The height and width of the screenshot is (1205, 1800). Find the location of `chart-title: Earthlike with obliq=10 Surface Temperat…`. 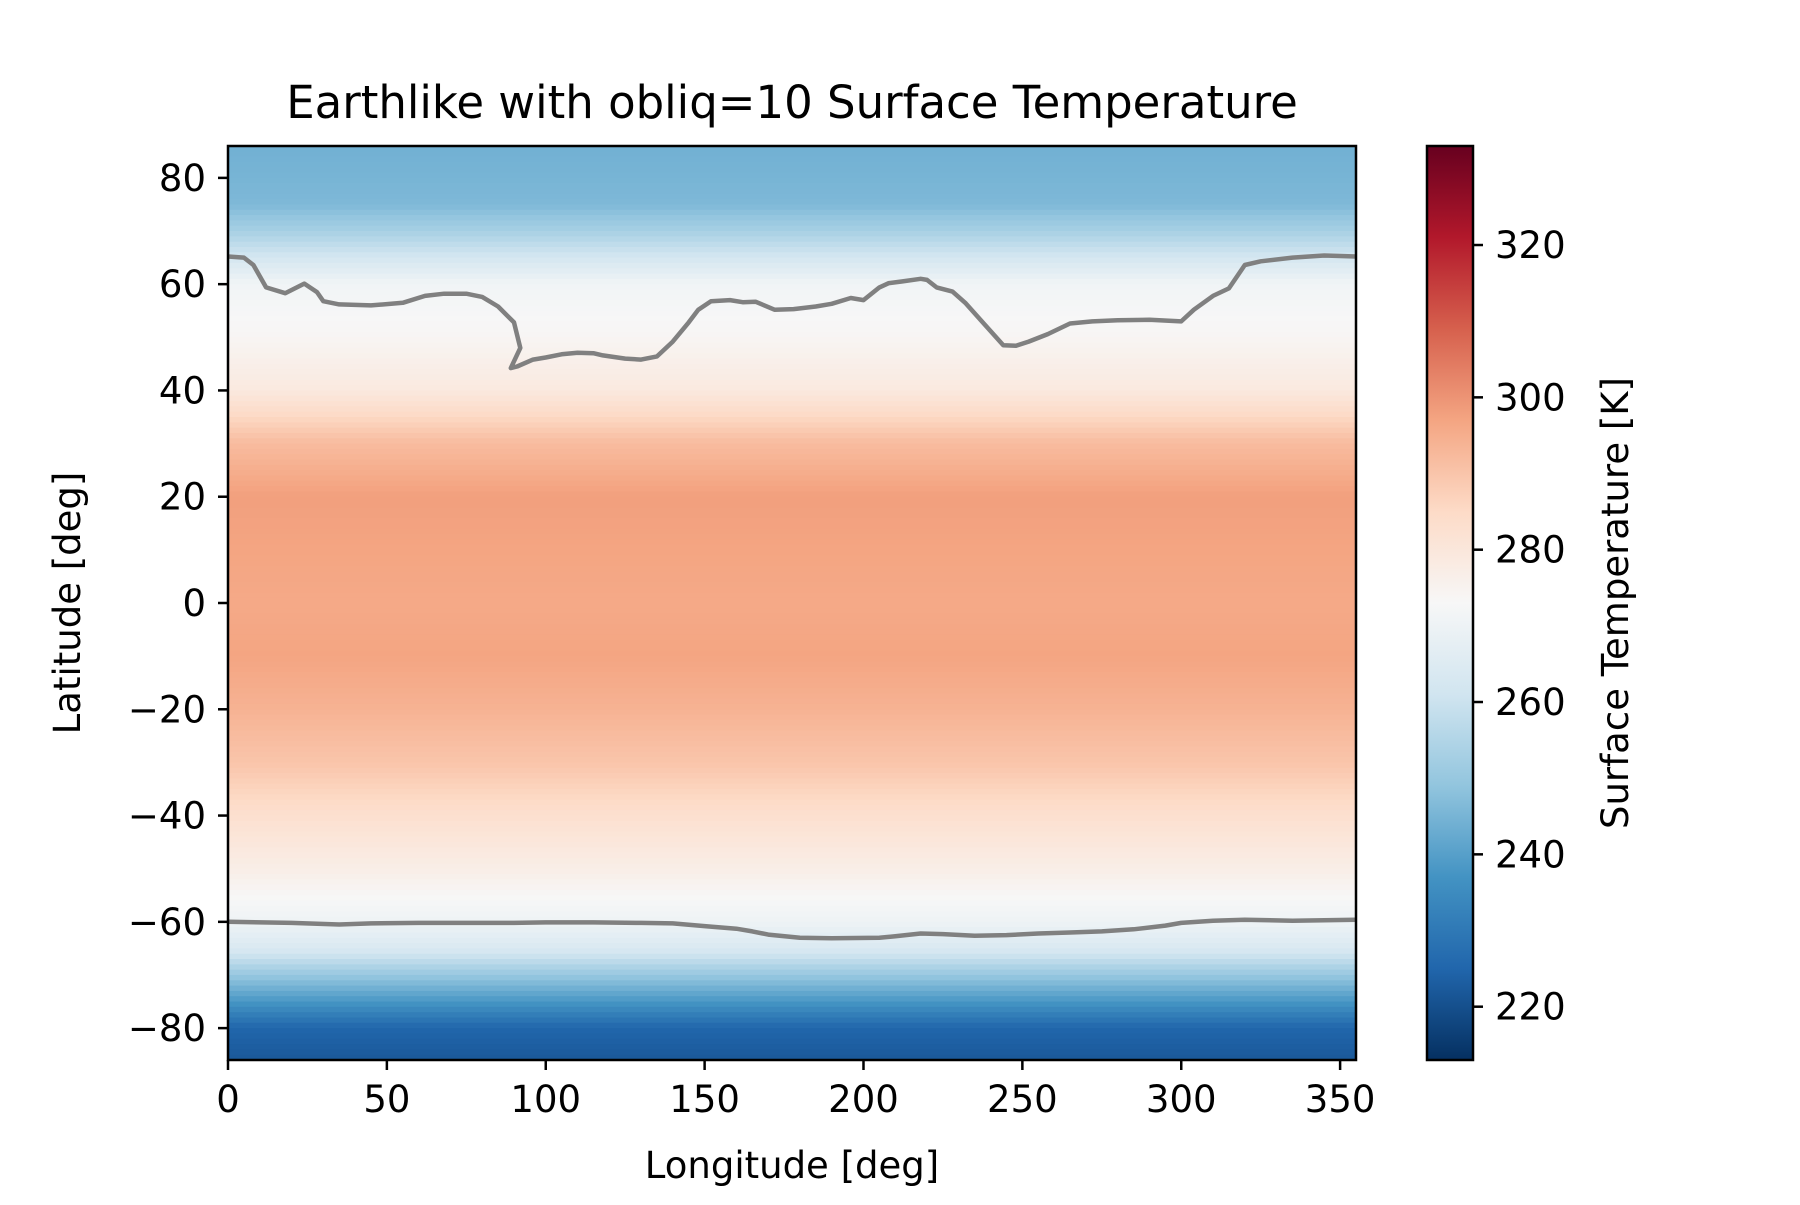

chart-title: Earthlike with obliq=10 Surface Temperat… is located at coordinates (792, 102).